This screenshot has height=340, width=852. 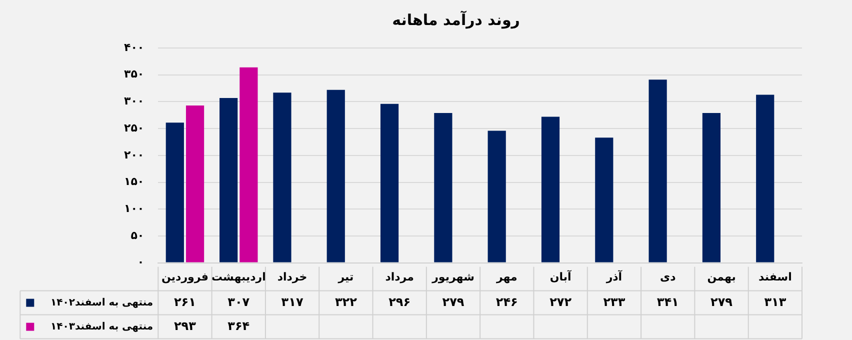 What do you see at coordinates (134, 47) in the screenshot?
I see `y-tick-label: ۴۰۰` at bounding box center [134, 47].